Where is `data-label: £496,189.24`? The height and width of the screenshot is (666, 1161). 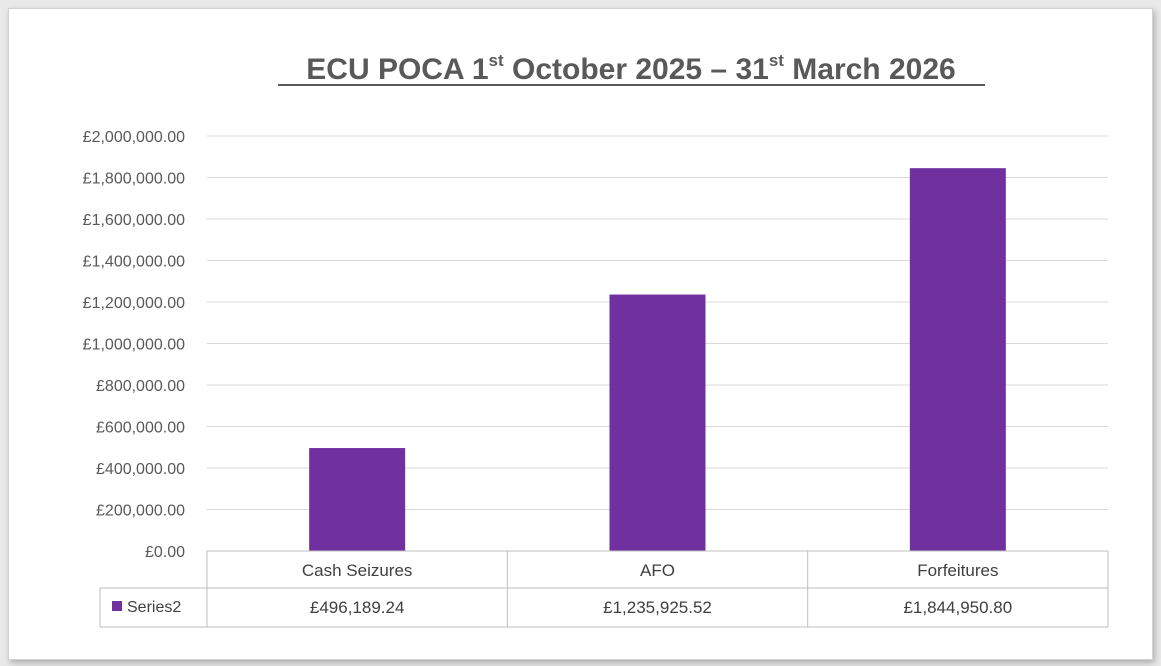
data-label: £496,189.24 is located at coordinates (357, 607).